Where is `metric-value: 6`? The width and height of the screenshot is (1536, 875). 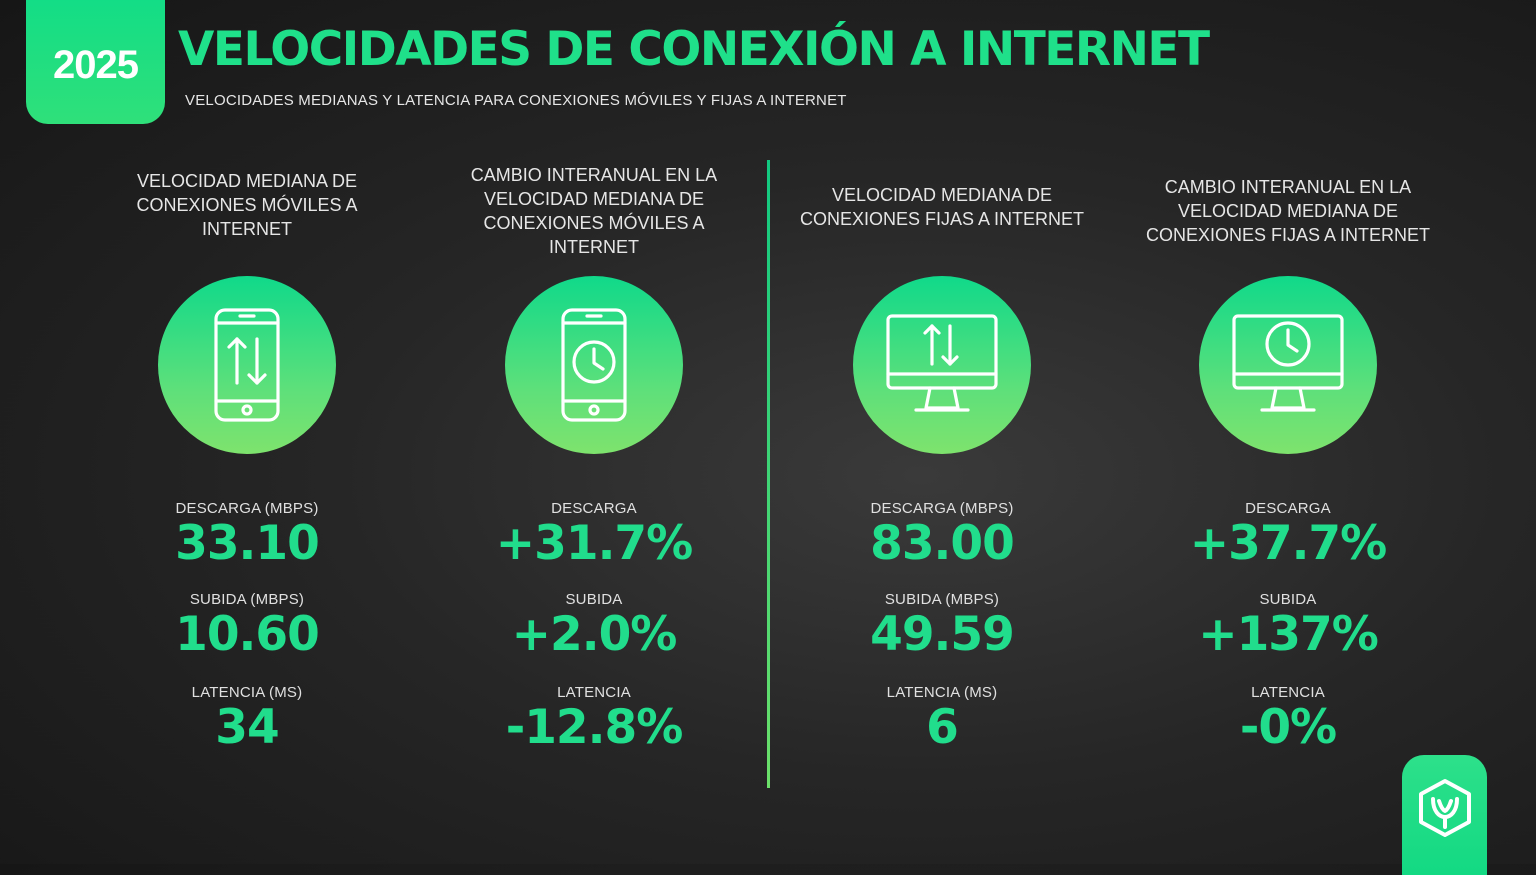 metric-value: 6 is located at coordinates (942, 727).